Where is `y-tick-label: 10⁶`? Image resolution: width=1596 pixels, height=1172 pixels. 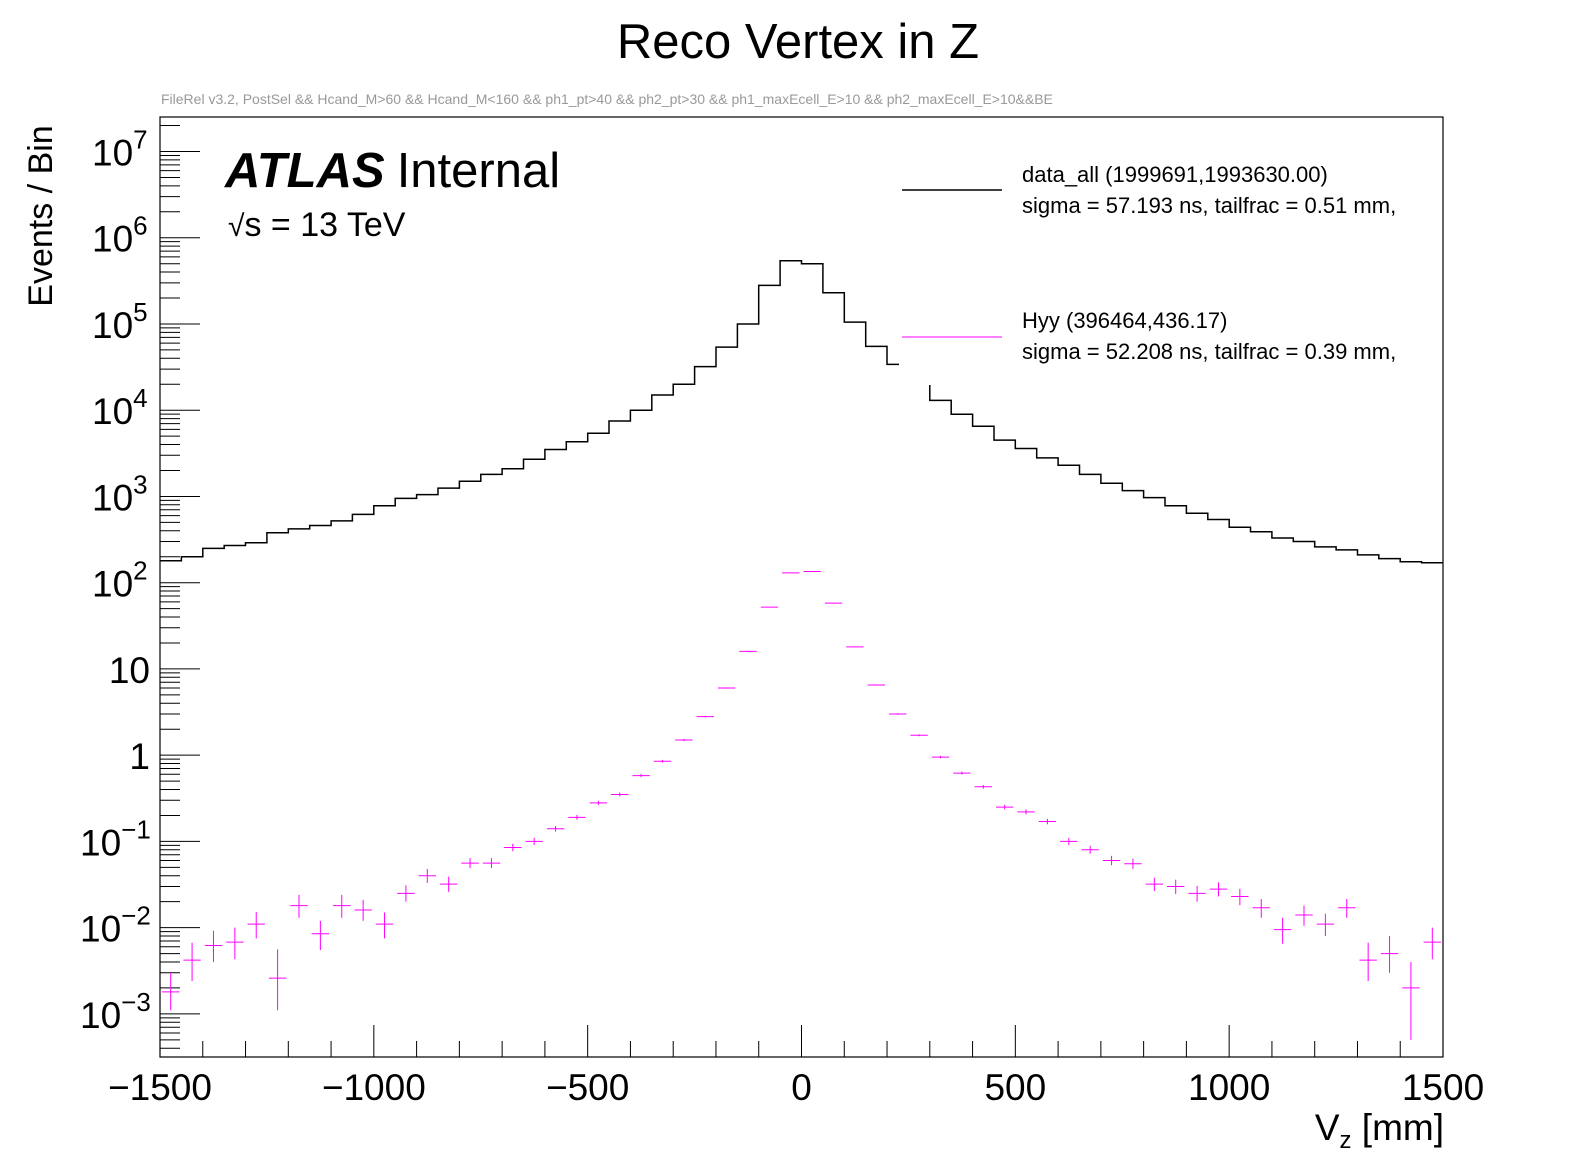
y-tick-label: 10⁶ is located at coordinates (120, 235).